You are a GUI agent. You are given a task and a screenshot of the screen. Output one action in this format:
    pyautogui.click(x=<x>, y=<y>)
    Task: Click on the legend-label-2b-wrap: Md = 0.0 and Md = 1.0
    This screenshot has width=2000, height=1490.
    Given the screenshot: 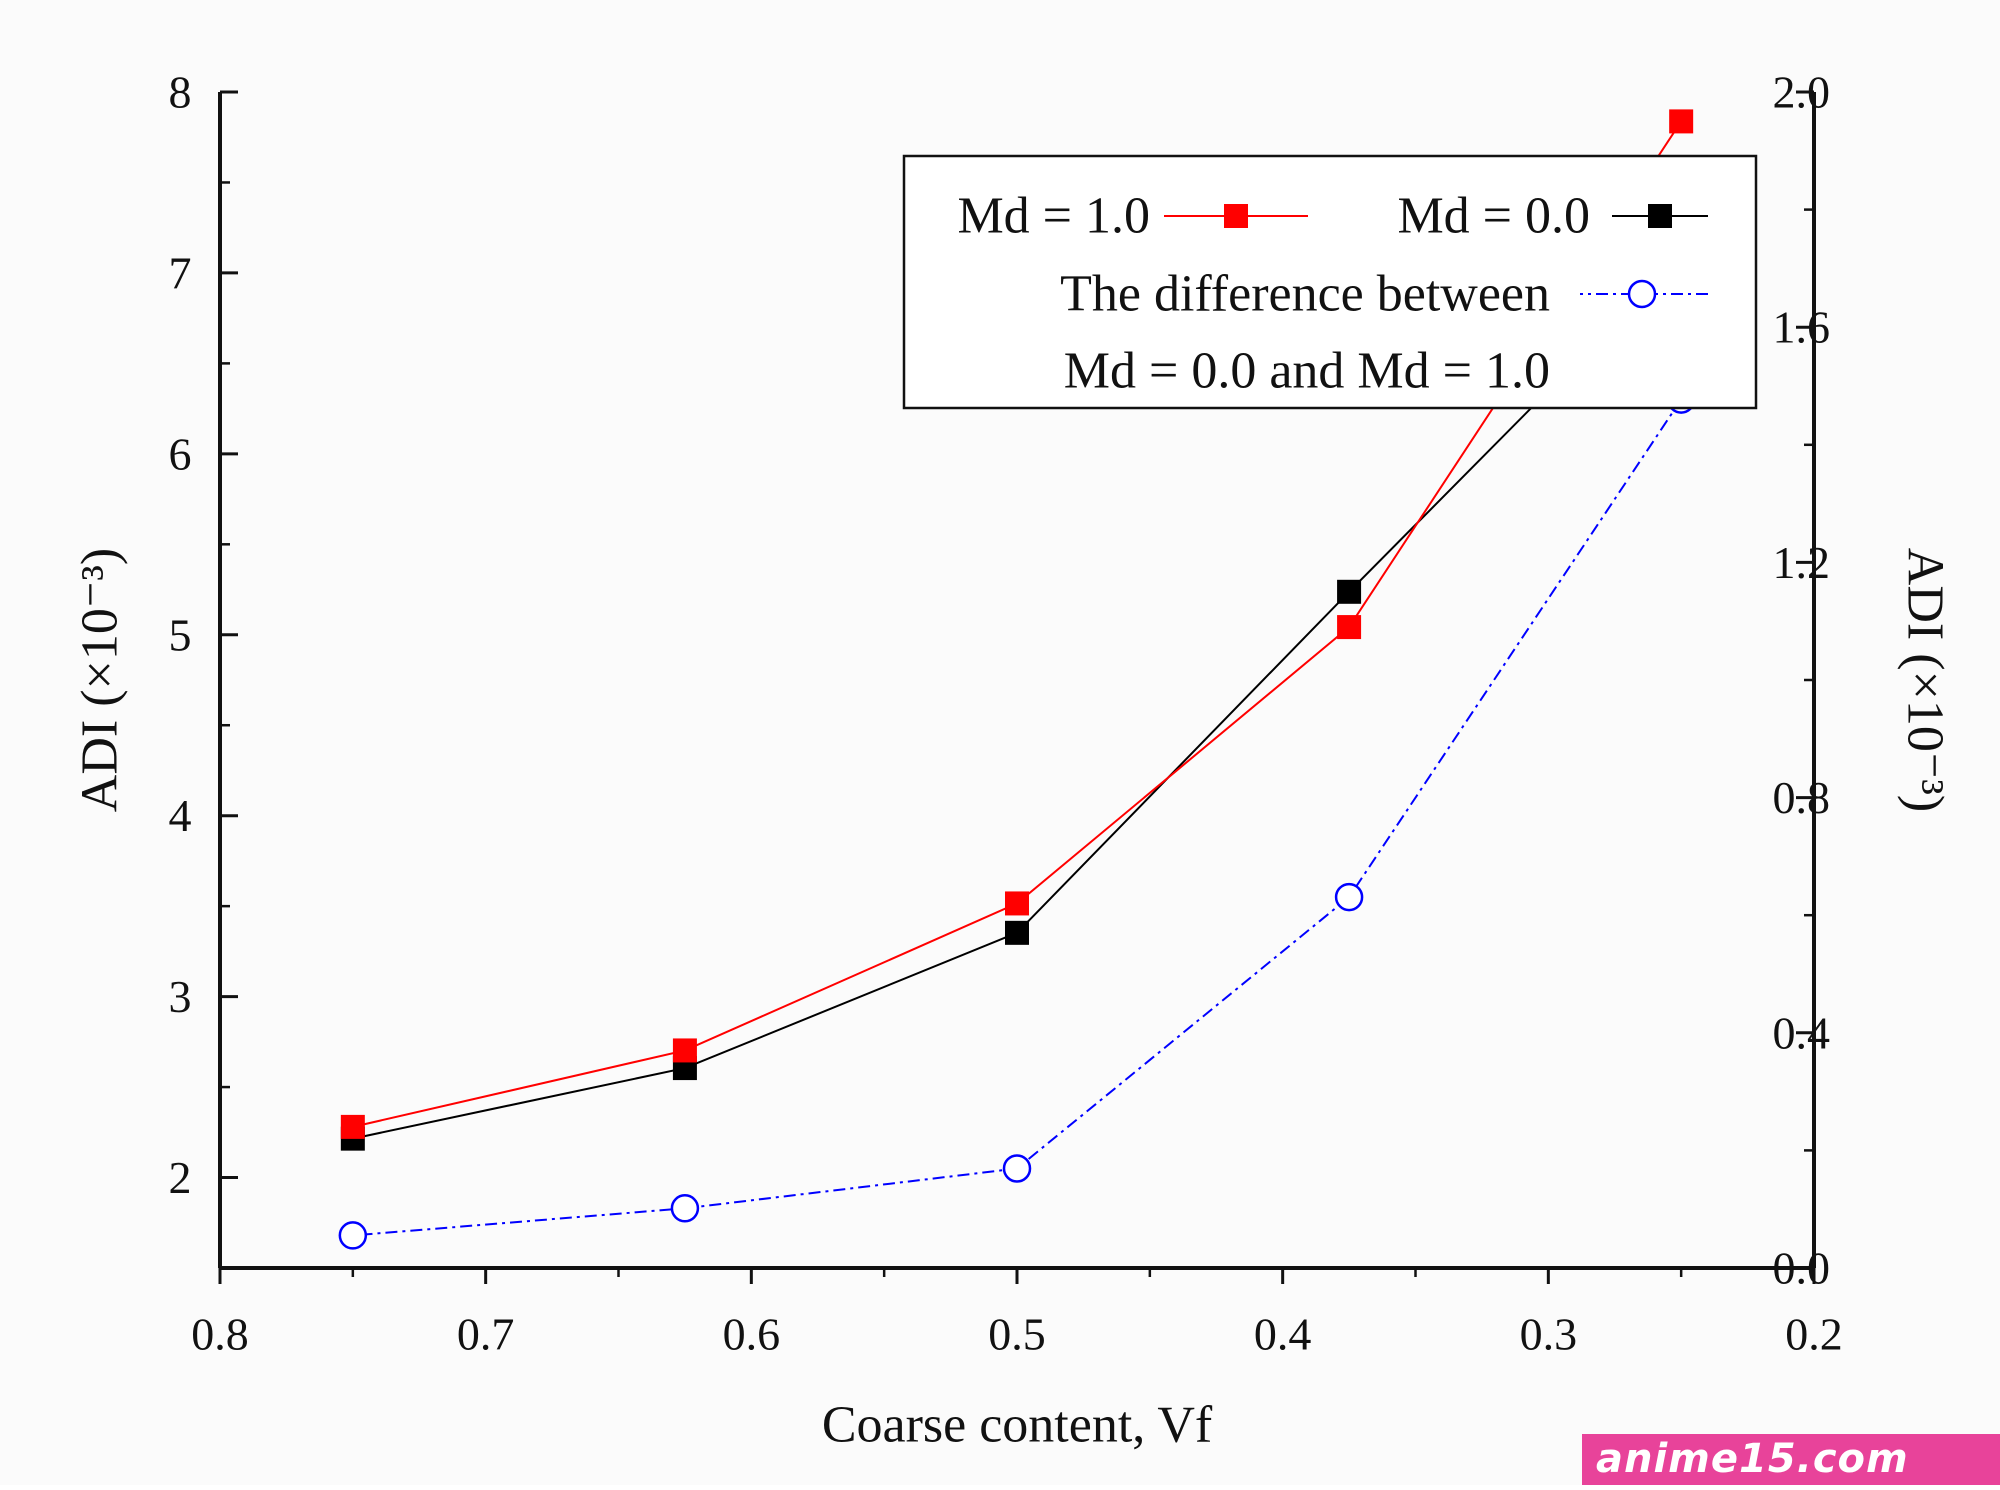 What is the action you would take?
    pyautogui.click(x=1307, y=371)
    